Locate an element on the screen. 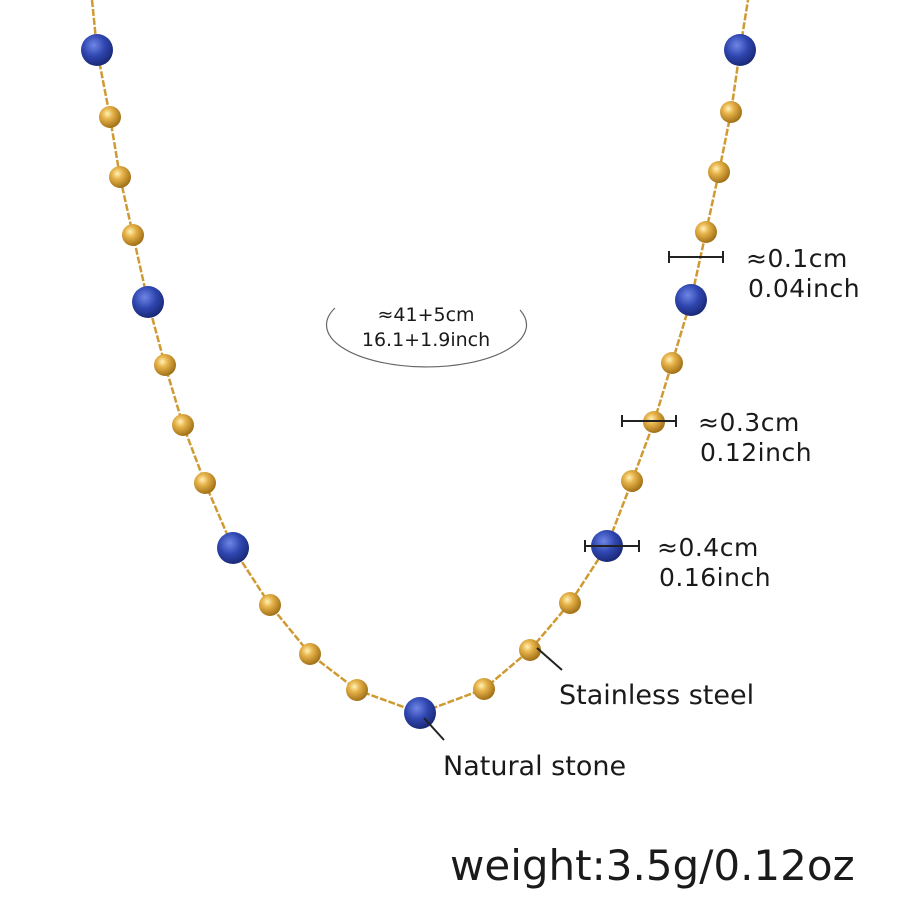 This screenshot has height=922, width=922. dimension-bead-inch: 0.12inch is located at coordinates (756, 452).